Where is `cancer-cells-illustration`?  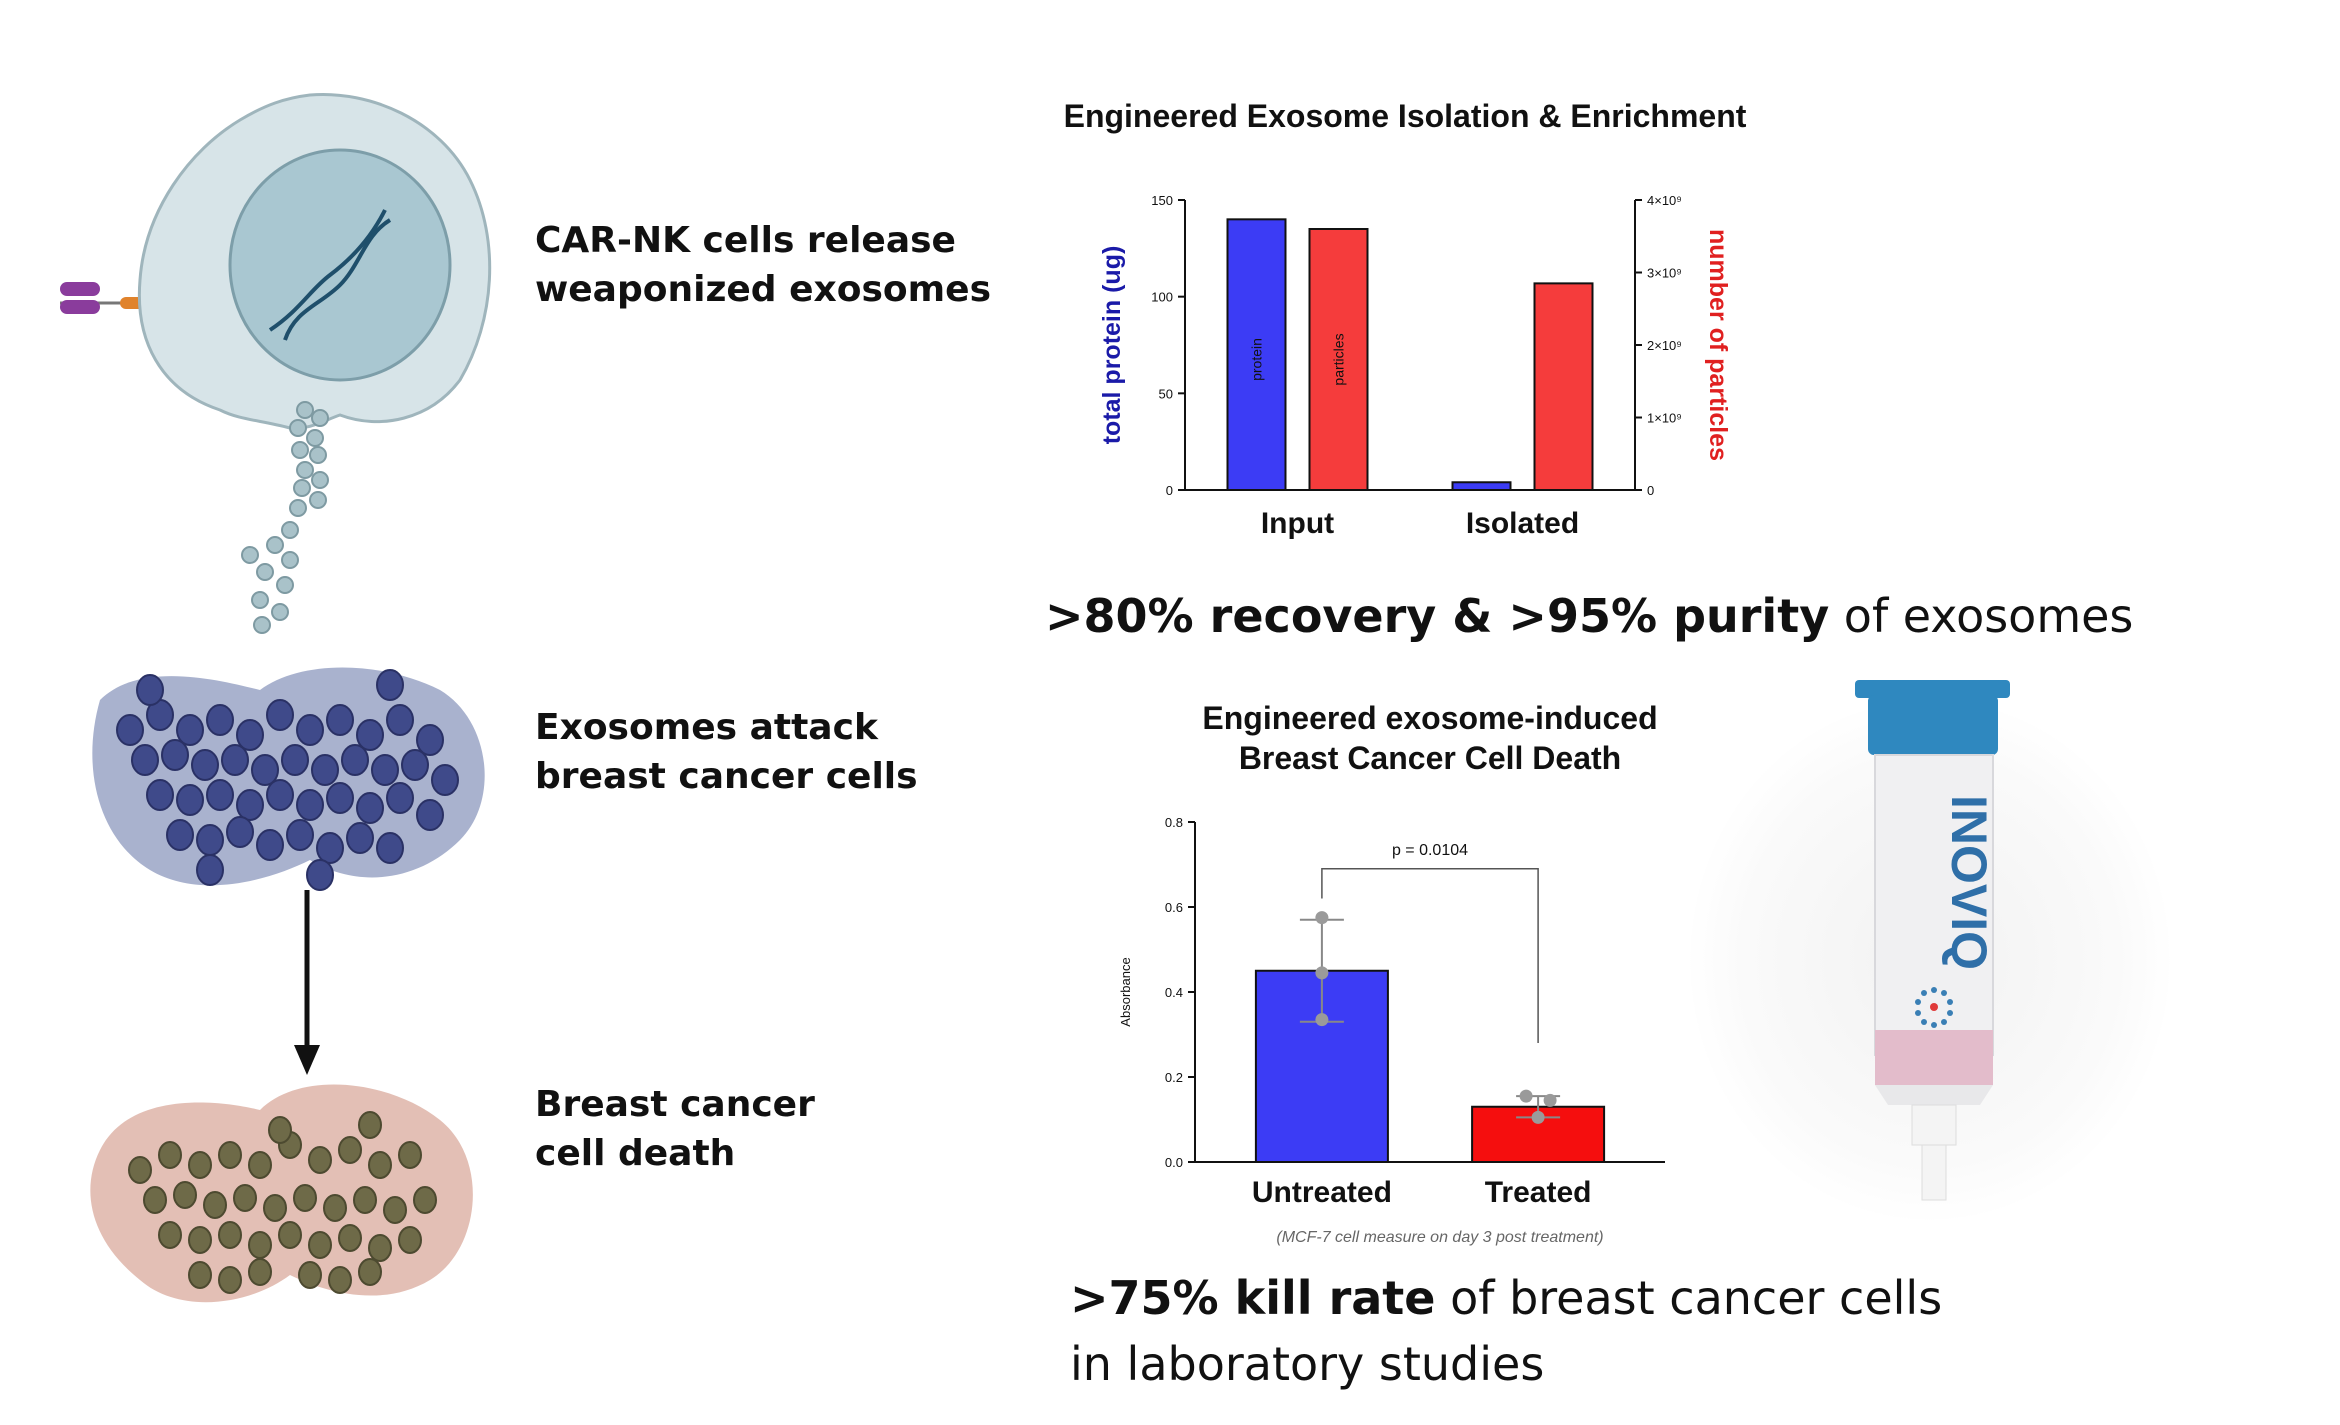 cancer-cells-illustration is located at coordinates (288, 779).